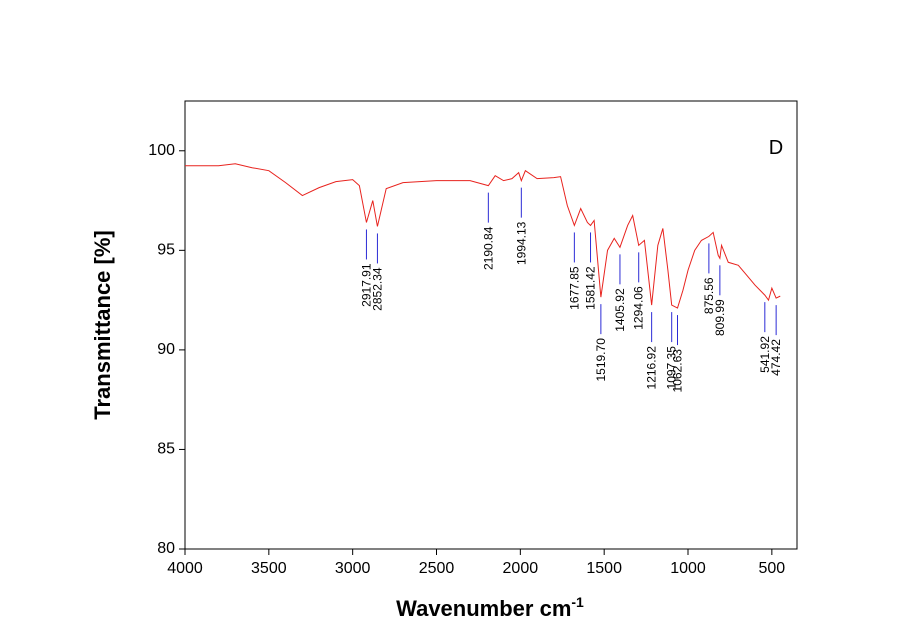 The image size is (900, 626). What do you see at coordinates (166, 349) in the screenshot?
I see `y-tick-label: 90` at bounding box center [166, 349].